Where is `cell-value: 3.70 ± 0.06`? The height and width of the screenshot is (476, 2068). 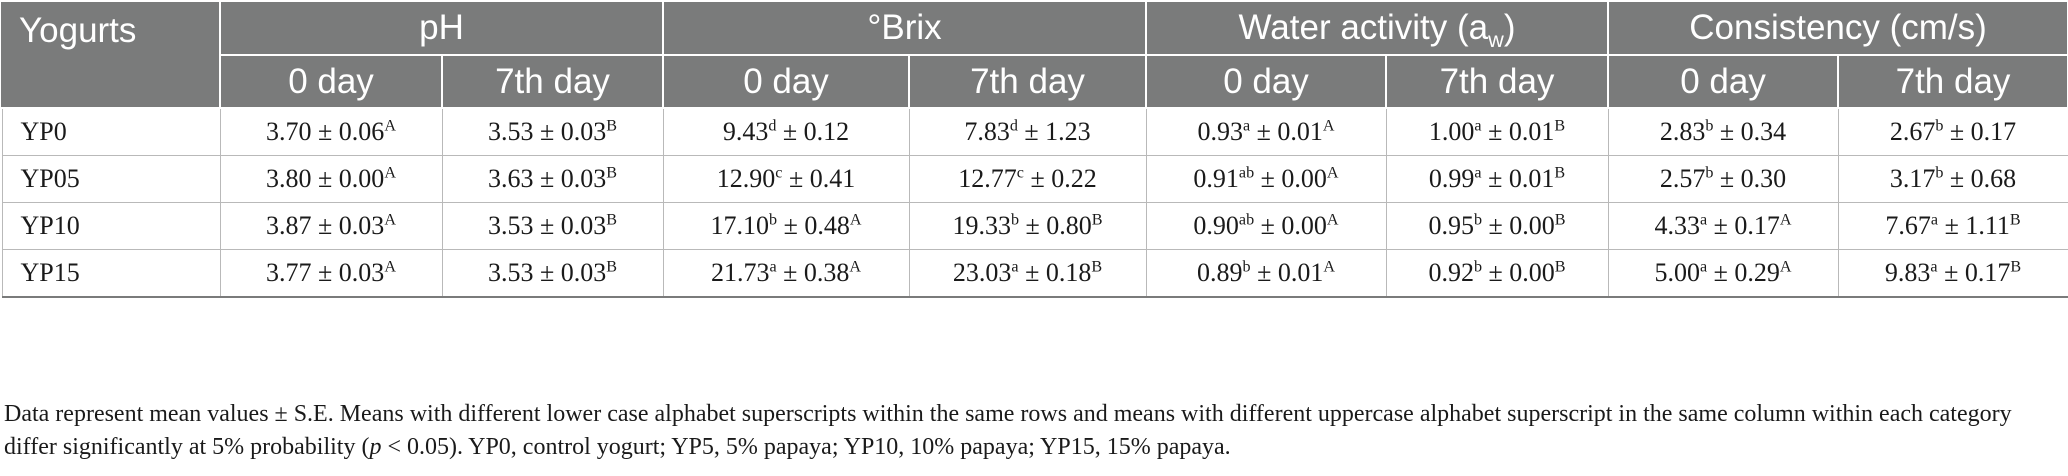 cell-value: 3.70 ± 0.06 is located at coordinates (325, 131).